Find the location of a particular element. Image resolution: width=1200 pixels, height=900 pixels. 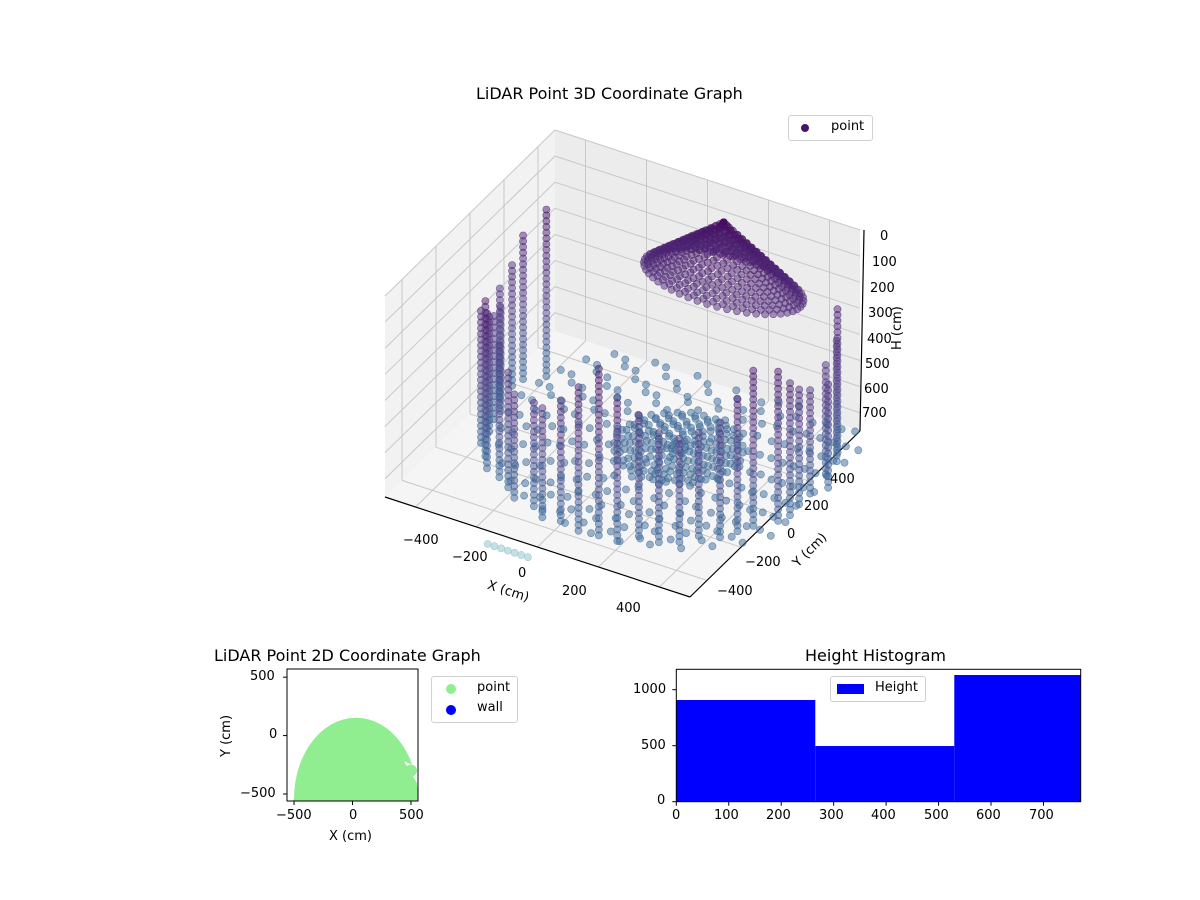

z-tick: 300 is located at coordinates (880, 313).